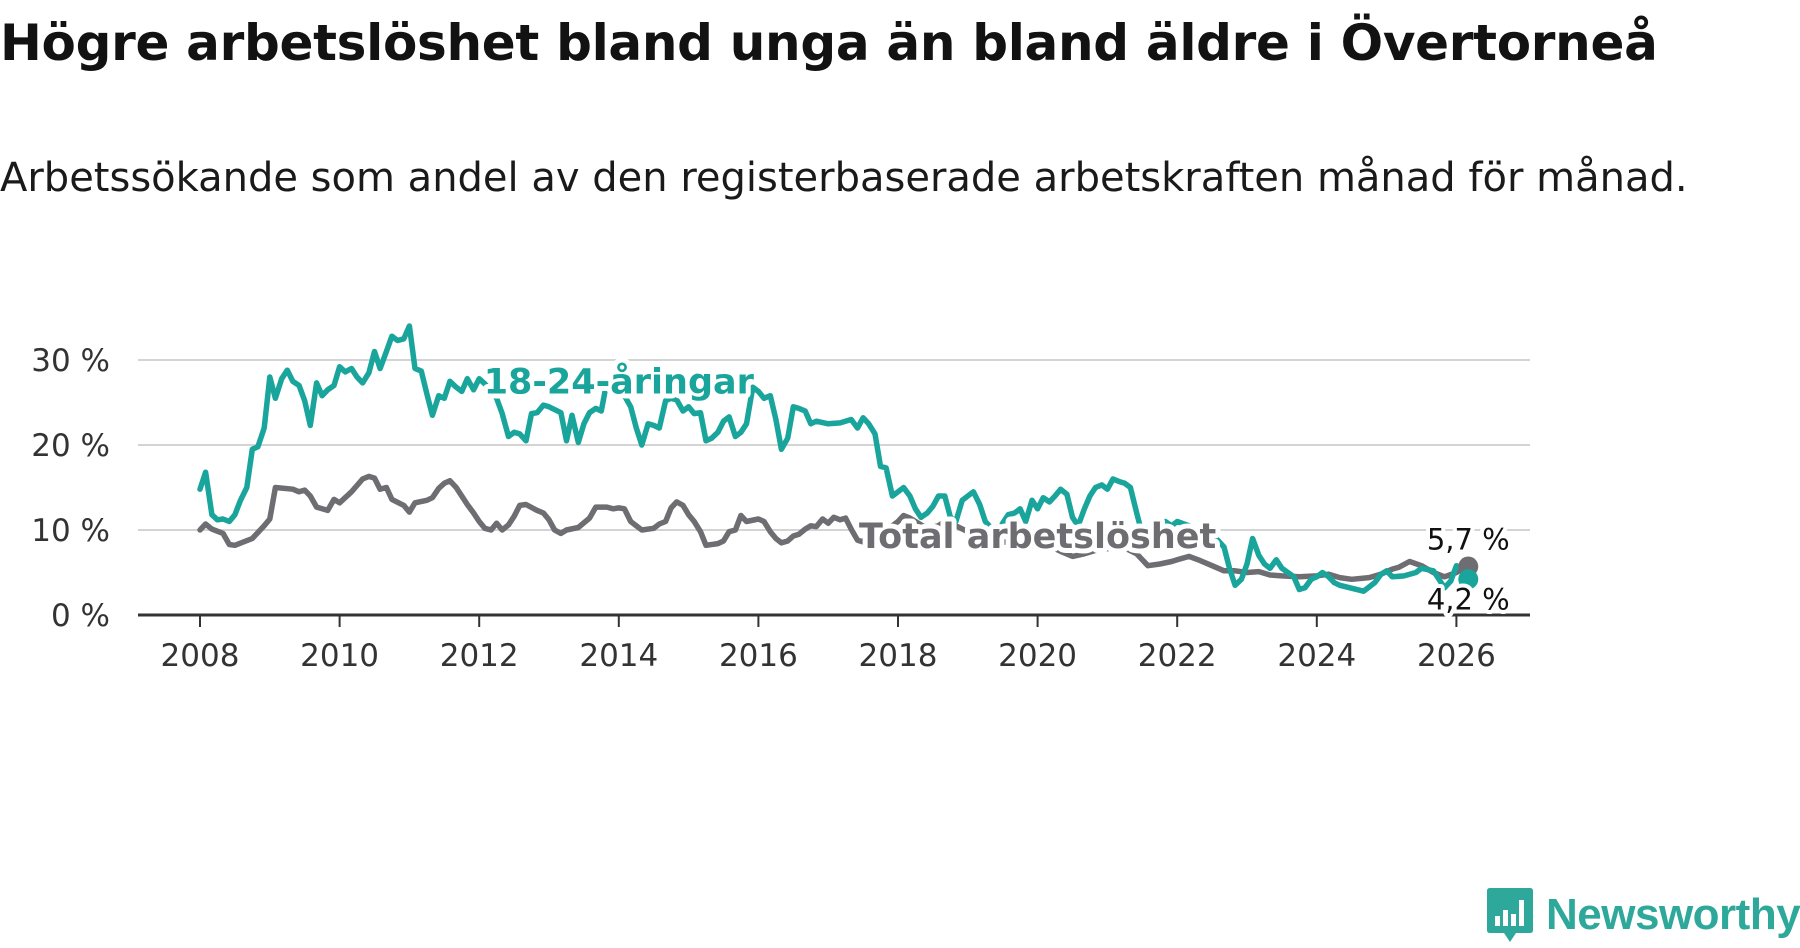  I want to click on x-tick-label-2018: 2018, so click(898, 656).